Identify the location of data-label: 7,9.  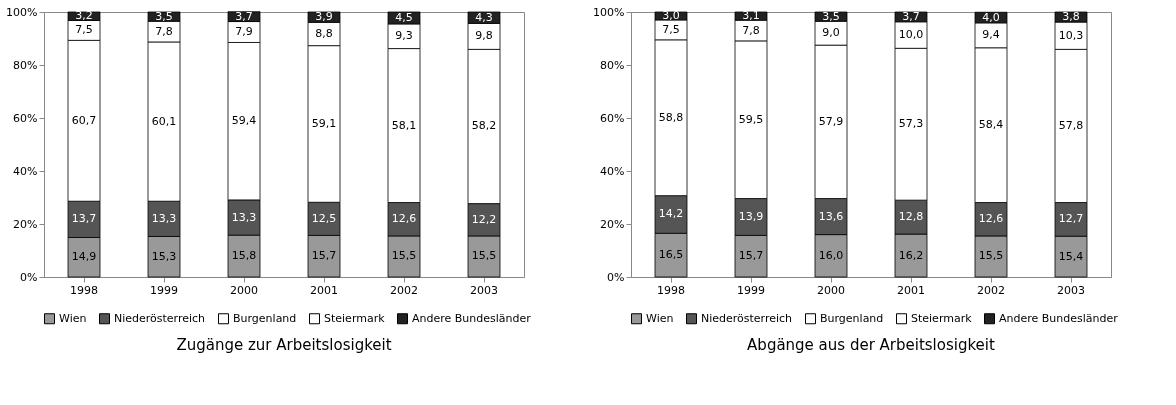
(244, 32).